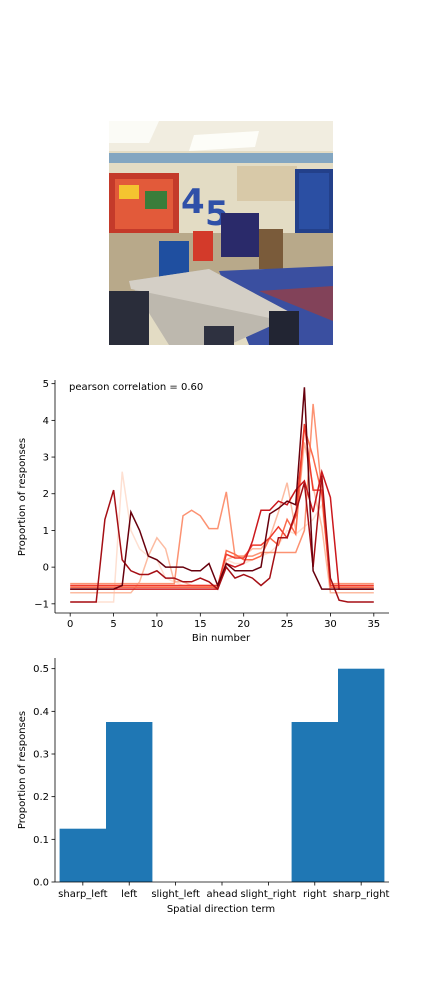 The height and width of the screenshot is (1008, 432). I want to click on y-tick-label: 0.1, so click(41, 840).